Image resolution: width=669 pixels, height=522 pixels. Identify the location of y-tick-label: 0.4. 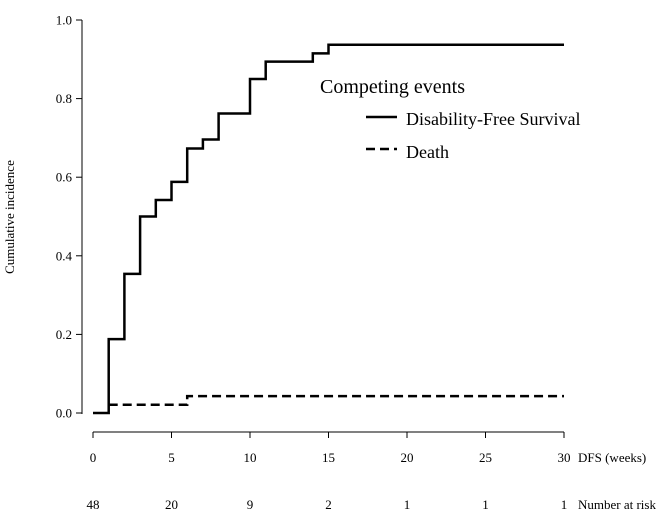
(64, 255).